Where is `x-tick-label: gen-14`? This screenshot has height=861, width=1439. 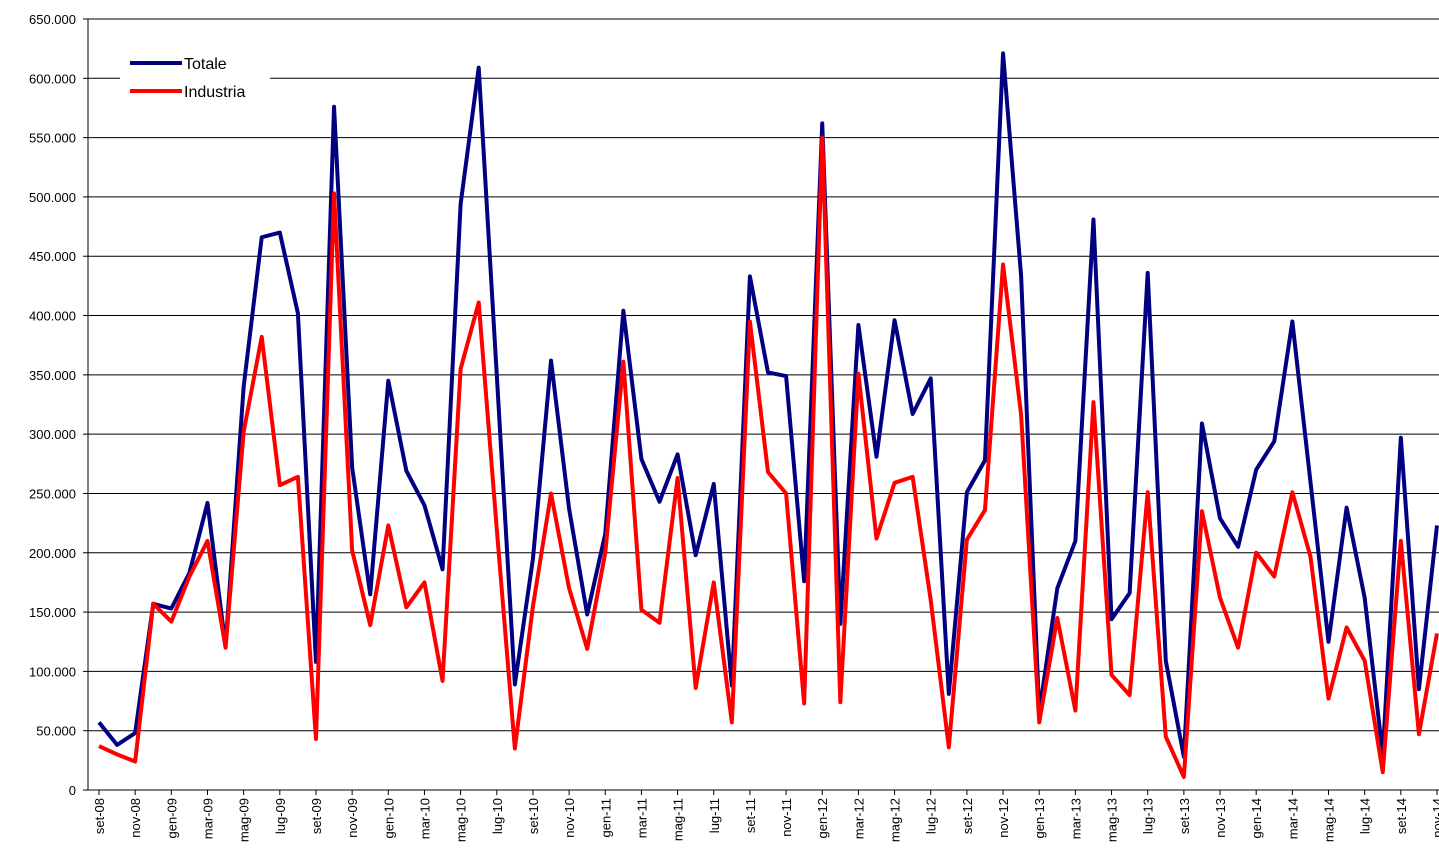 x-tick-label: gen-14 is located at coordinates (1256, 818).